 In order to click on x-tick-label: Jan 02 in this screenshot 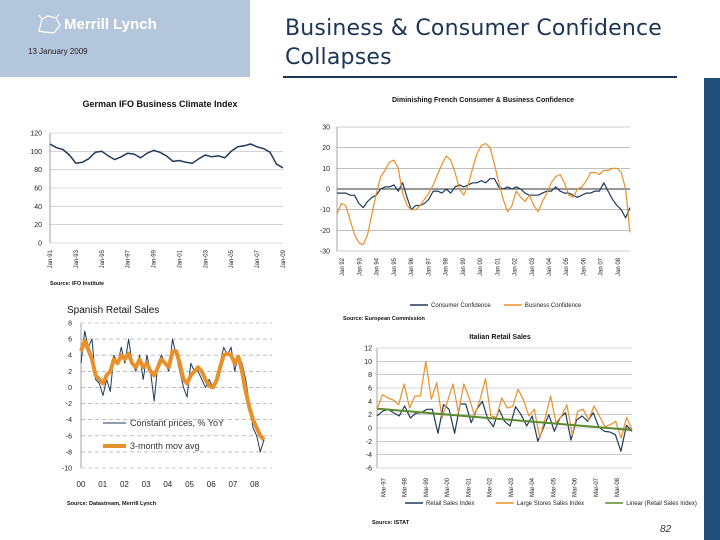, I will do `click(516, 266)`.